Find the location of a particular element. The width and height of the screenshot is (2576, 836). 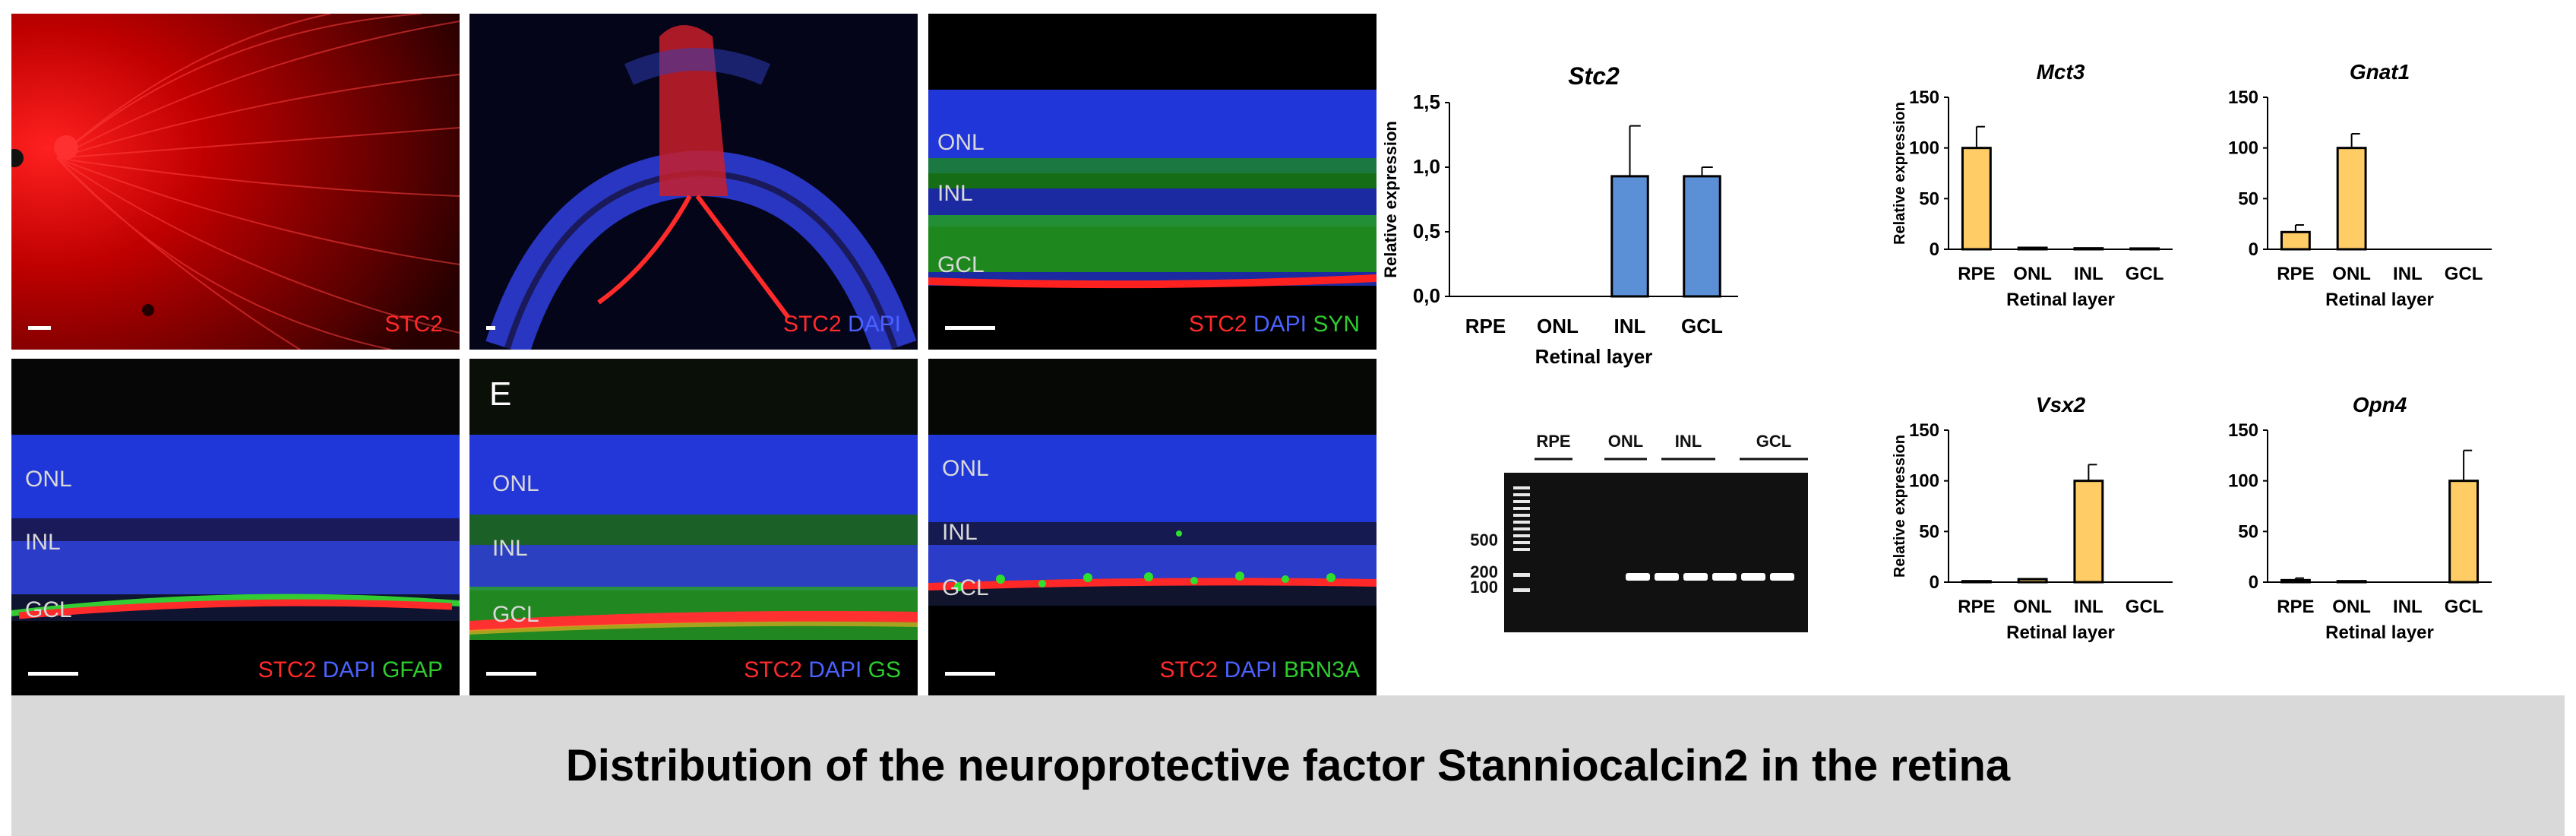

category-label: ONL is located at coordinates (2351, 607).